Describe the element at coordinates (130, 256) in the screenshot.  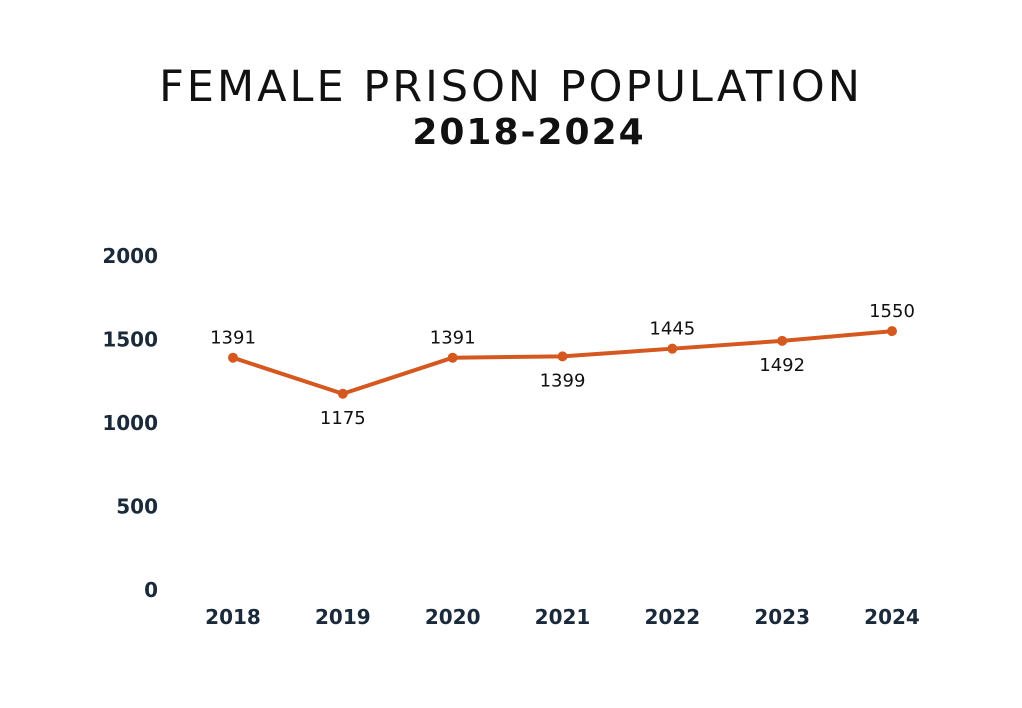
I see `y-tick-label: 2000` at that location.